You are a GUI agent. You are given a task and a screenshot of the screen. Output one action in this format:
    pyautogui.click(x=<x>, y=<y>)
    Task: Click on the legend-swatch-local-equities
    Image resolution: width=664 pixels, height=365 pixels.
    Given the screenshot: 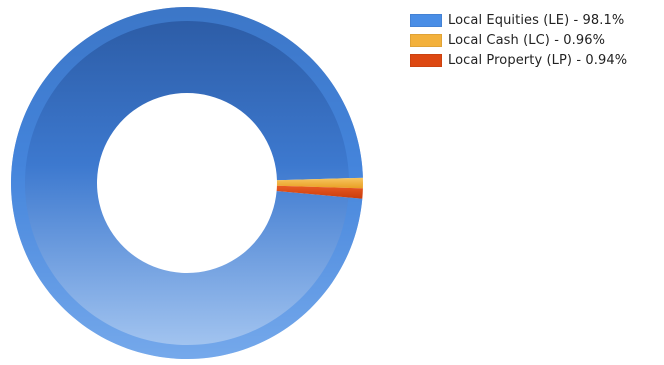 What is the action you would take?
    pyautogui.click(x=426, y=20)
    